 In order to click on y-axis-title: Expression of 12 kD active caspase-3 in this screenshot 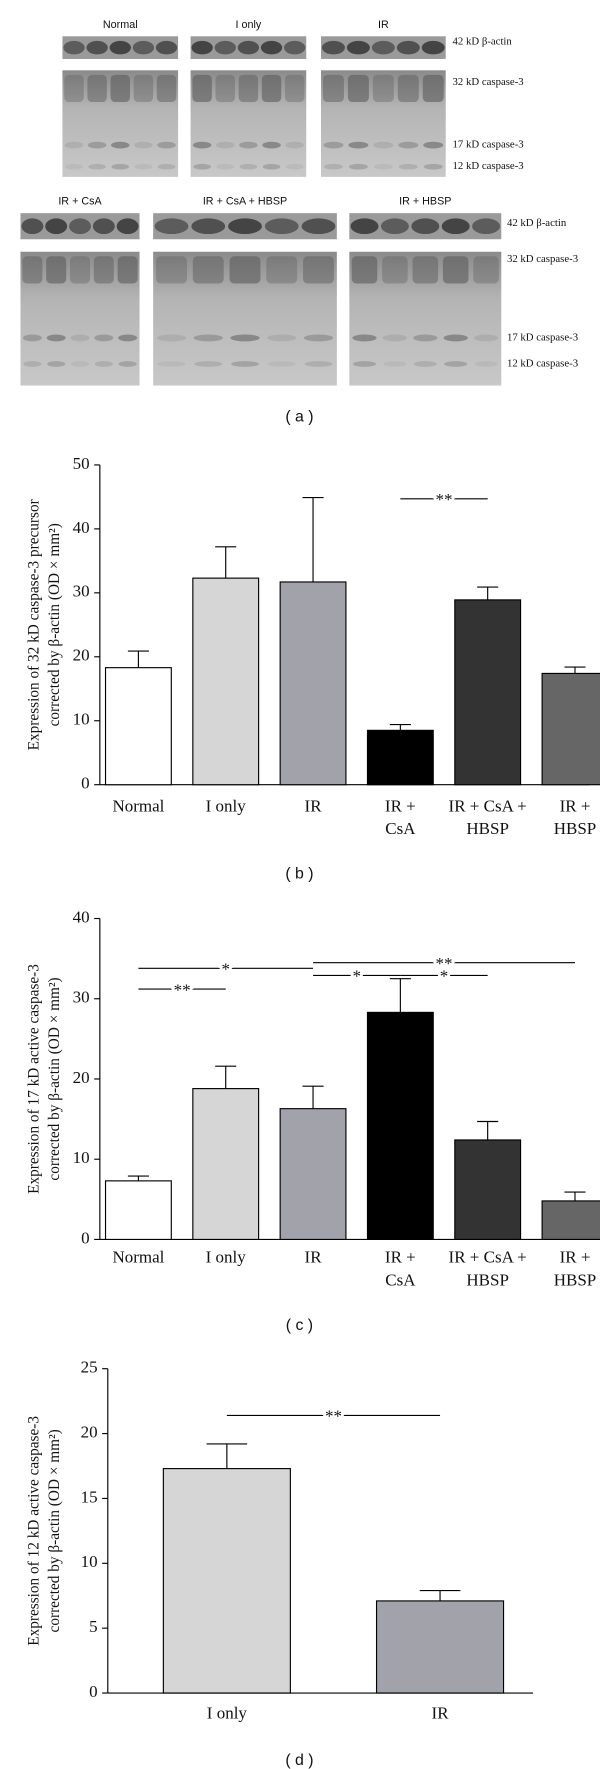, I will do `click(34, 1531)`.